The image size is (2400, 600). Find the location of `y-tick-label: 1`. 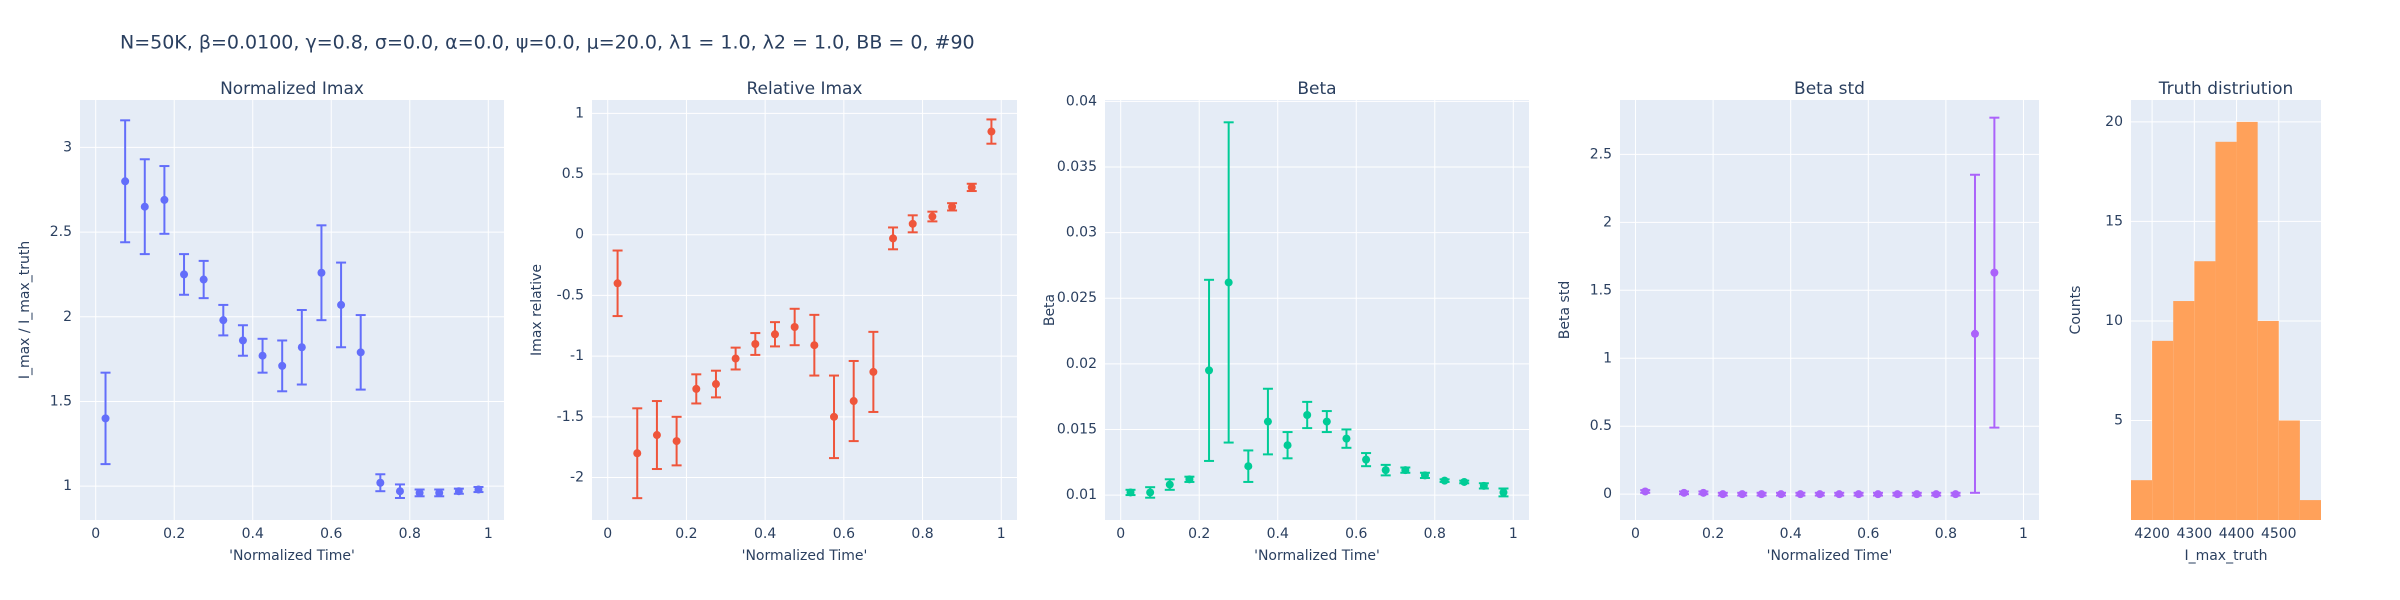

y-tick-label: 1 is located at coordinates (67, 486).